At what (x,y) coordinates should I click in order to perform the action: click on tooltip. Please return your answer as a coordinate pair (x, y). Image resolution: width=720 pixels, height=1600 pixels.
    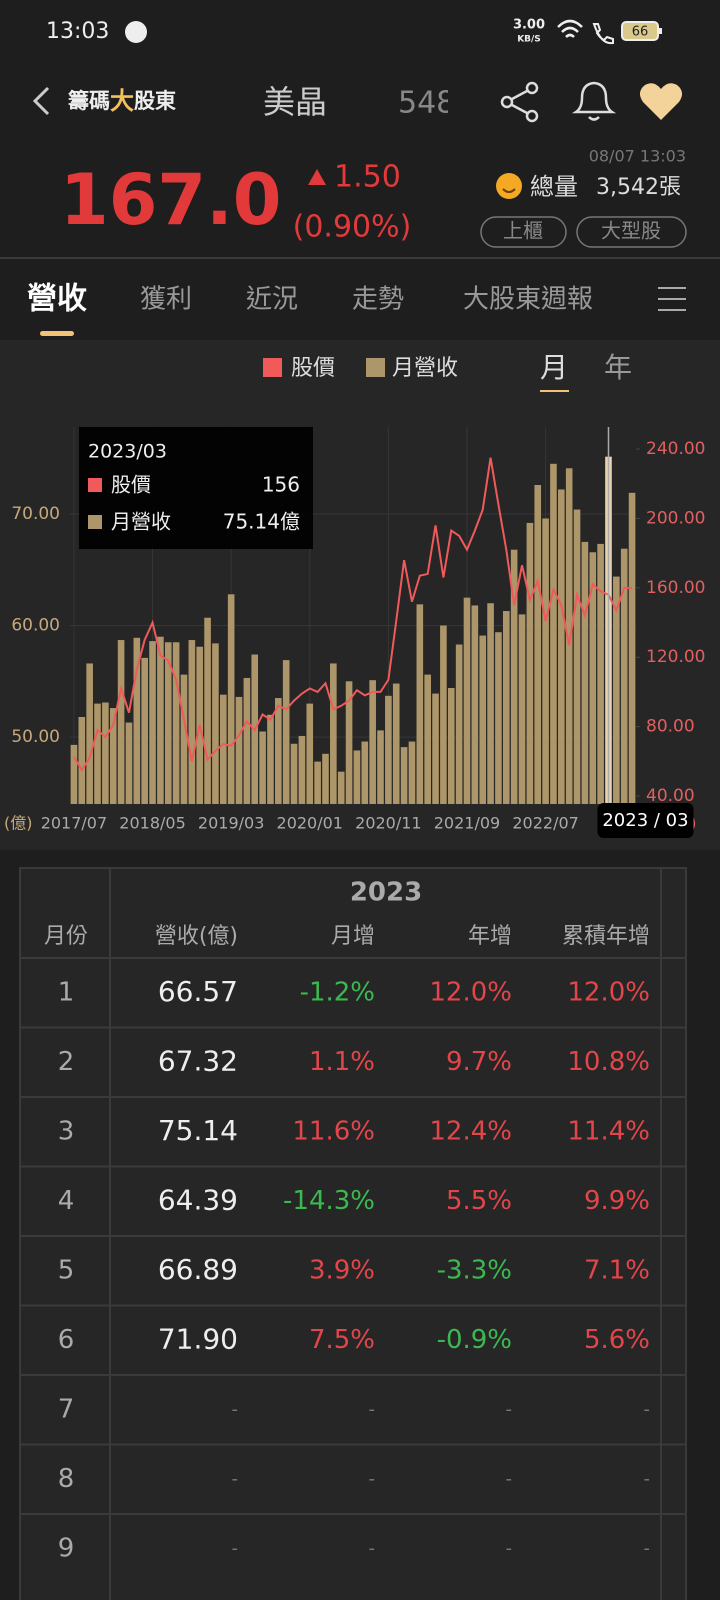
    Looking at the image, I should click on (196, 488).